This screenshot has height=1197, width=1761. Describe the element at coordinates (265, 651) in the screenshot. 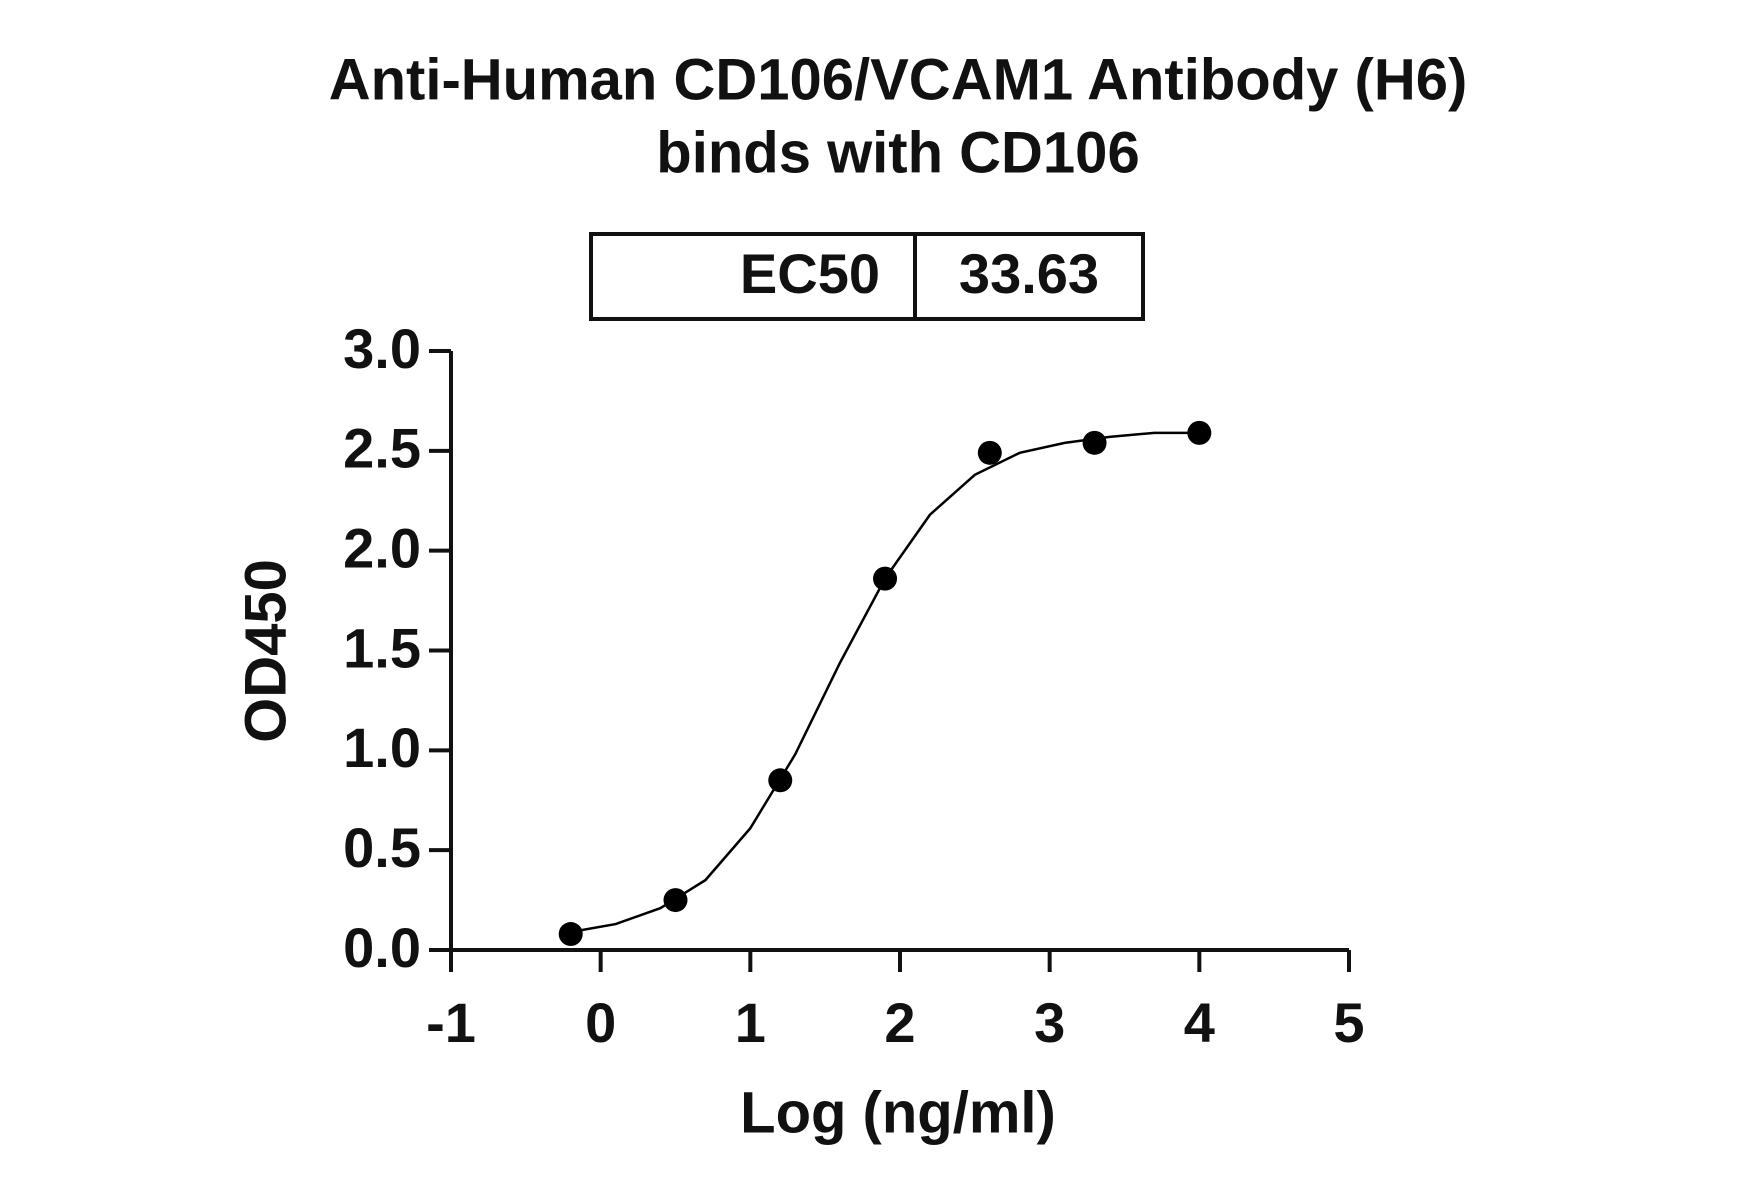

I see `y-axis-label: OD450` at that location.